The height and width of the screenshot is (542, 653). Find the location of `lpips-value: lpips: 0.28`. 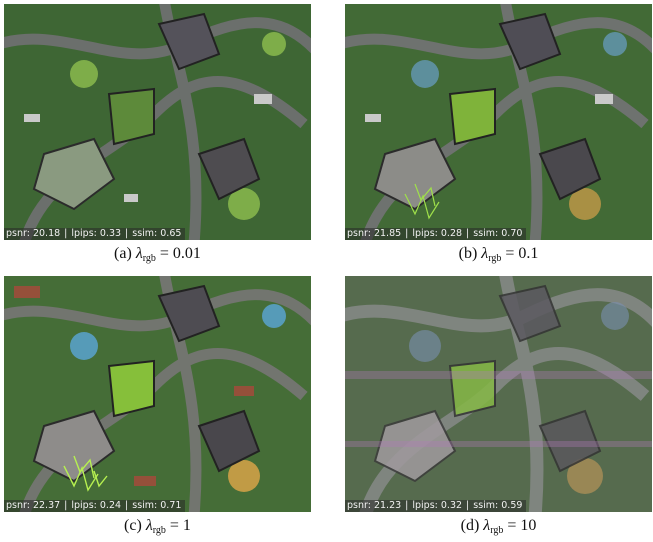

lpips-value: lpips: 0.28 is located at coordinates (437, 233).